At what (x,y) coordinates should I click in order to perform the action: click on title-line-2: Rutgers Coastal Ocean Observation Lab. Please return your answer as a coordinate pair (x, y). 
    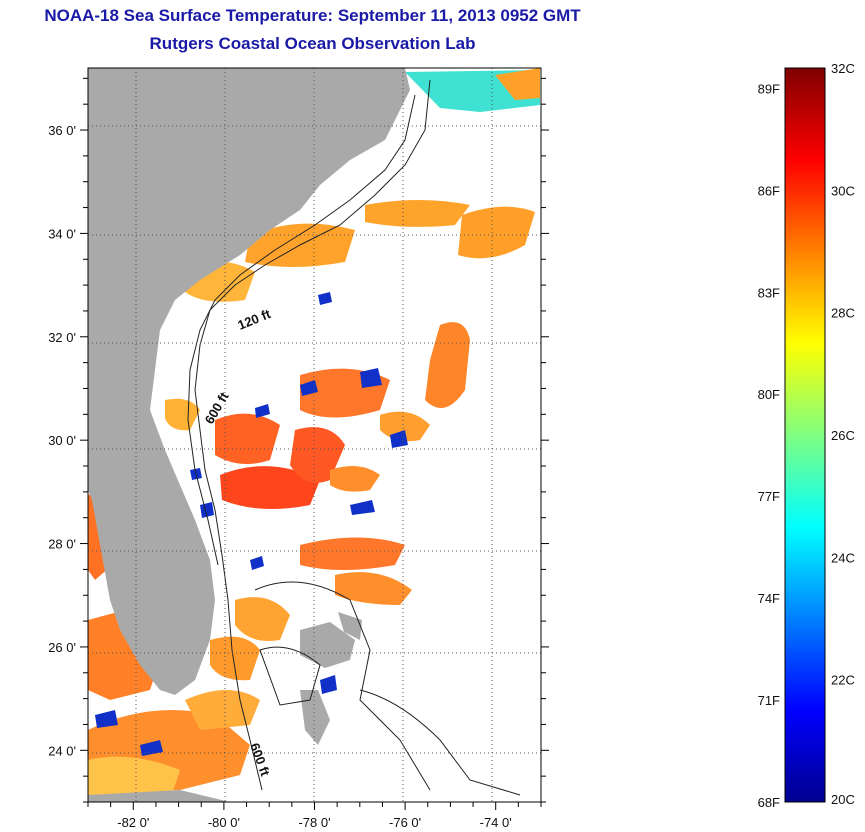
    Looking at the image, I should click on (312, 43).